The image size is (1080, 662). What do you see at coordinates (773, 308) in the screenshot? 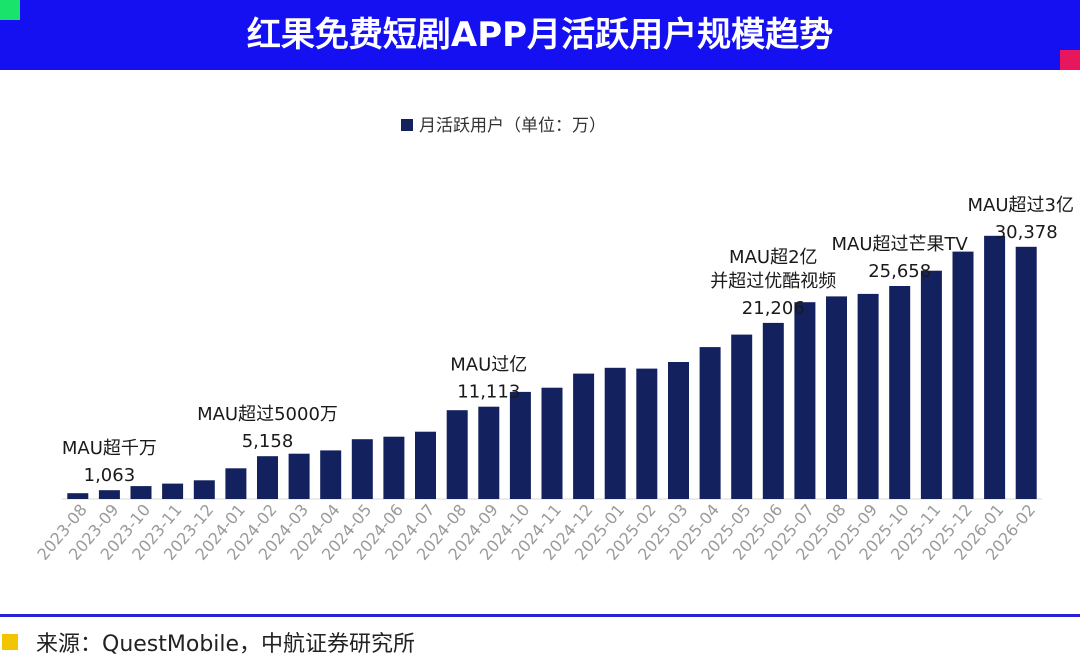
I see `data-label: 21,206` at bounding box center [773, 308].